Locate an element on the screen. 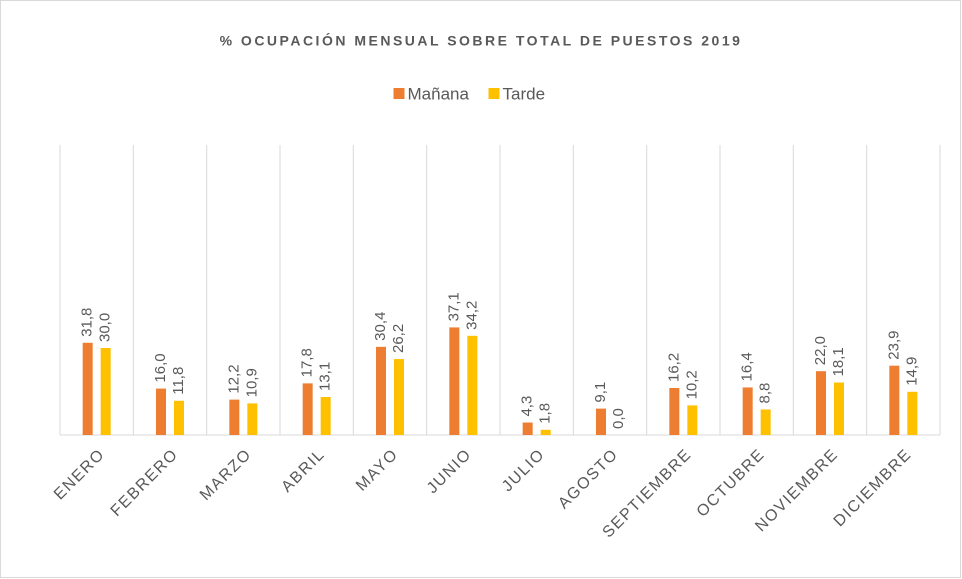  data-label: 22,0 is located at coordinates (820, 350).